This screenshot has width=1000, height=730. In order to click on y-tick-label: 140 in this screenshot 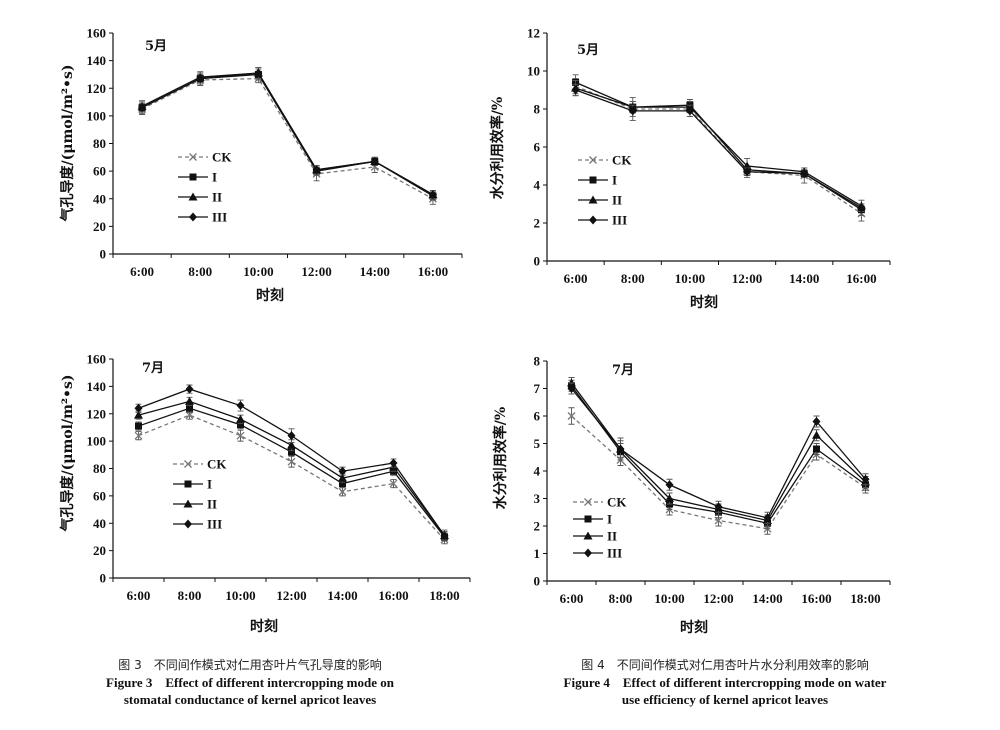, I will do `click(97, 386)`.